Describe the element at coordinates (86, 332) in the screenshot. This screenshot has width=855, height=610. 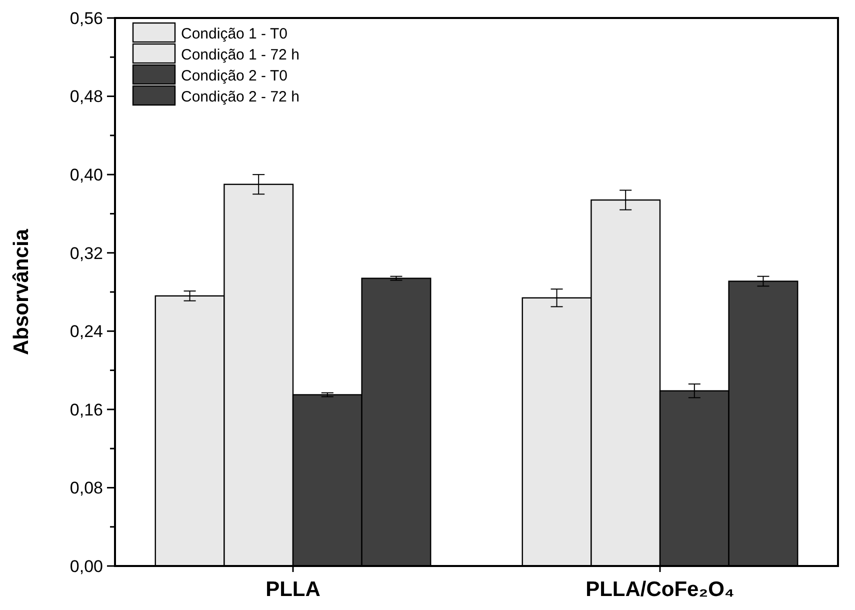
I see `y-tick-label: 0,24` at that location.